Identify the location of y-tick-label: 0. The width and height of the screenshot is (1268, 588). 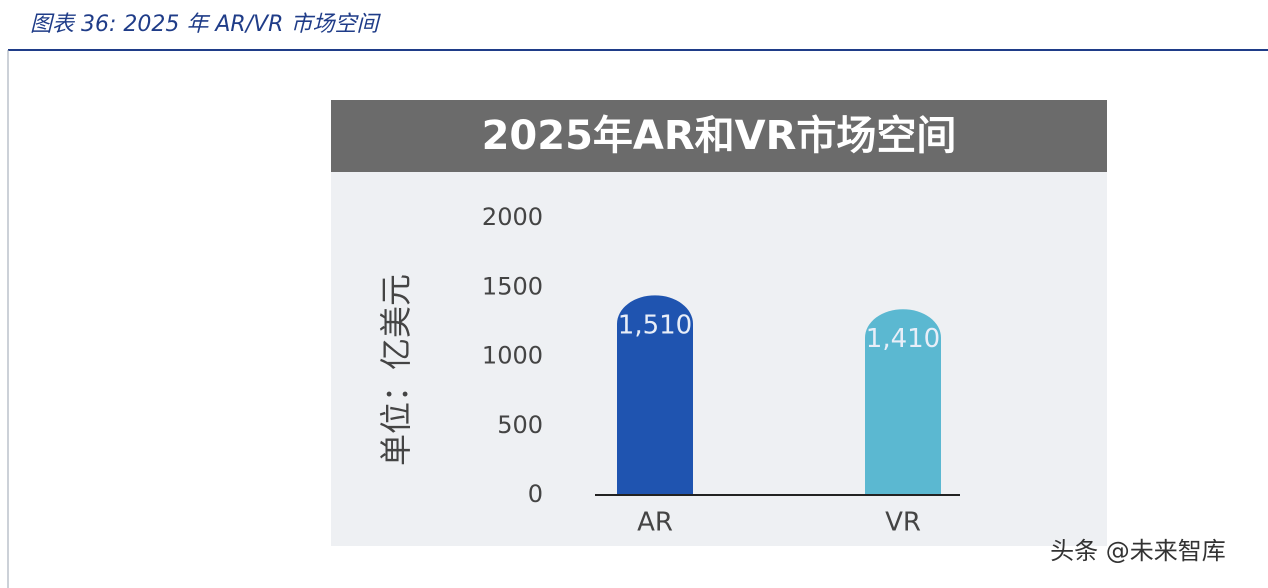
(535, 494).